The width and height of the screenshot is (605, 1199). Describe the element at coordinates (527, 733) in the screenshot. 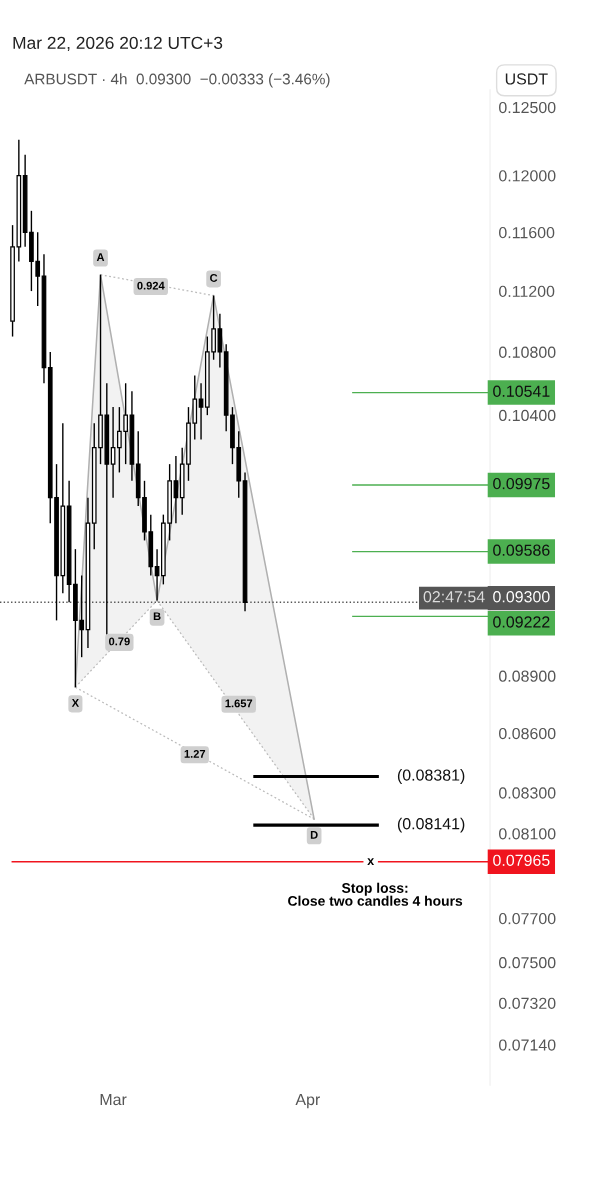

I see `y-tick-label: 0.08600` at that location.